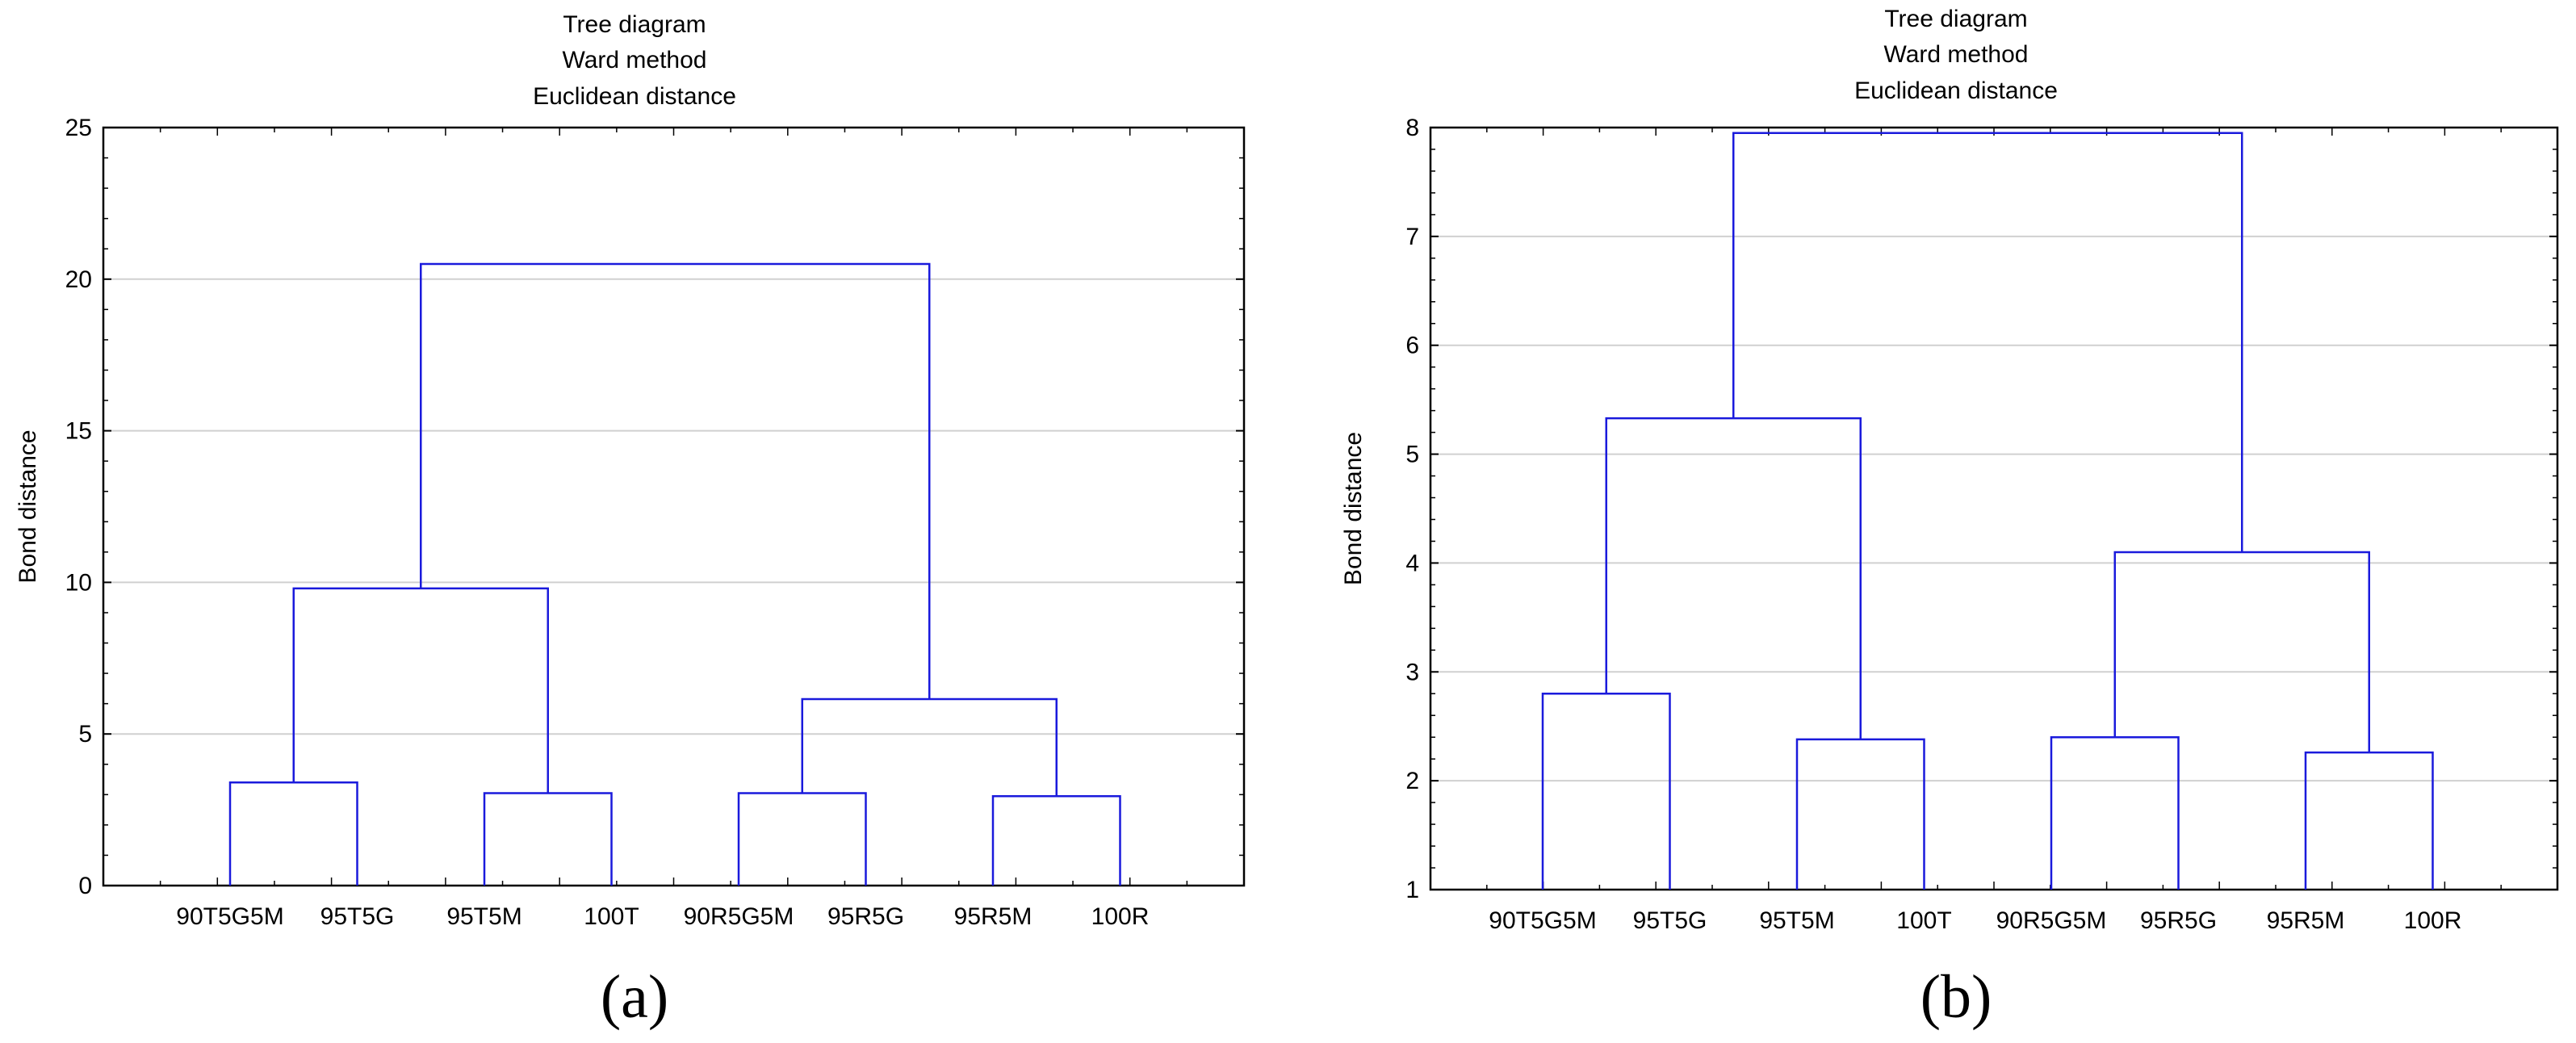 This screenshot has width=2576, height=1043. Describe the element at coordinates (78, 582) in the screenshot. I see `y-tick-label: 10` at that location.